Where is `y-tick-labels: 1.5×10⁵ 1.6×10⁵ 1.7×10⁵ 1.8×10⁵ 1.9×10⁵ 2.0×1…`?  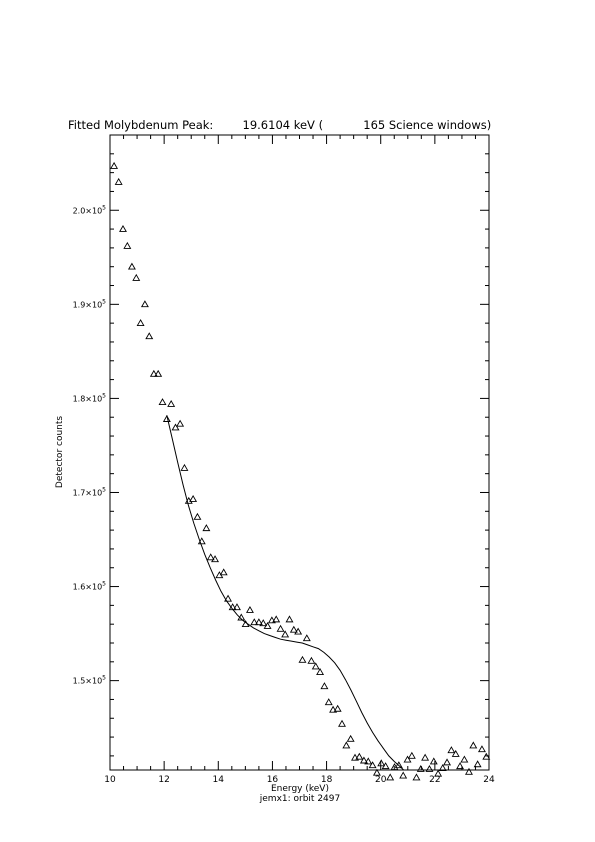
y-tick-labels: 1.5×10⁵ 1.6×10⁵ 1.7×10⁵ 1.8×10⁵ 1.9×10⁵ 2.0×1… is located at coordinates (90, 444).